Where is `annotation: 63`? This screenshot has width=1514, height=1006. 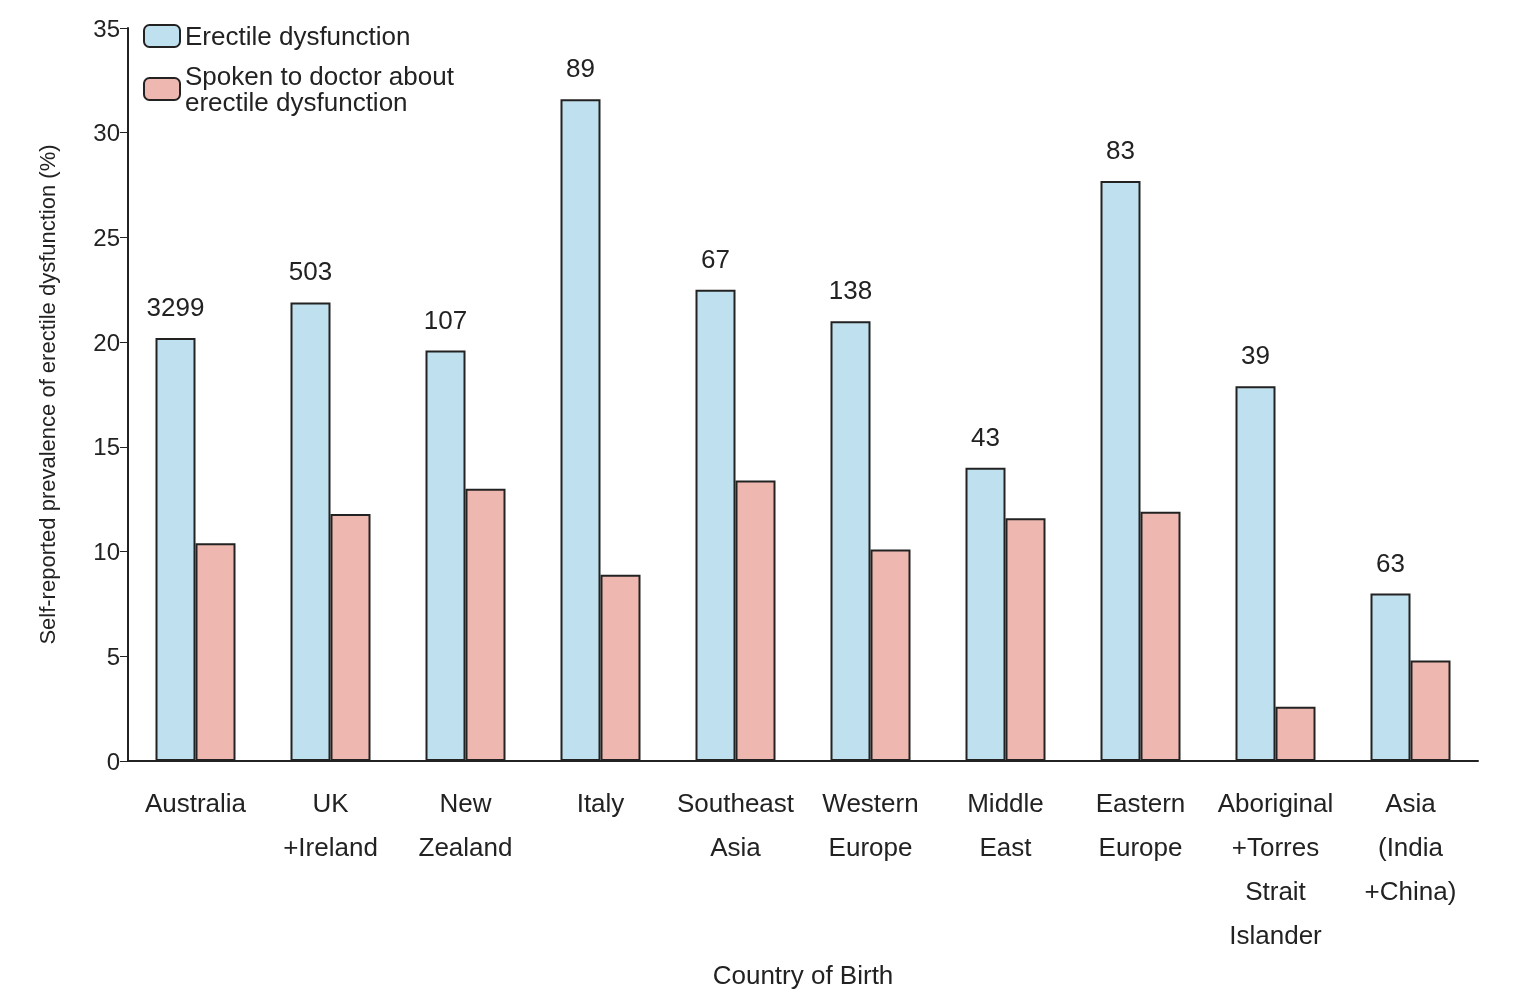 annotation: 63 is located at coordinates (1390, 562).